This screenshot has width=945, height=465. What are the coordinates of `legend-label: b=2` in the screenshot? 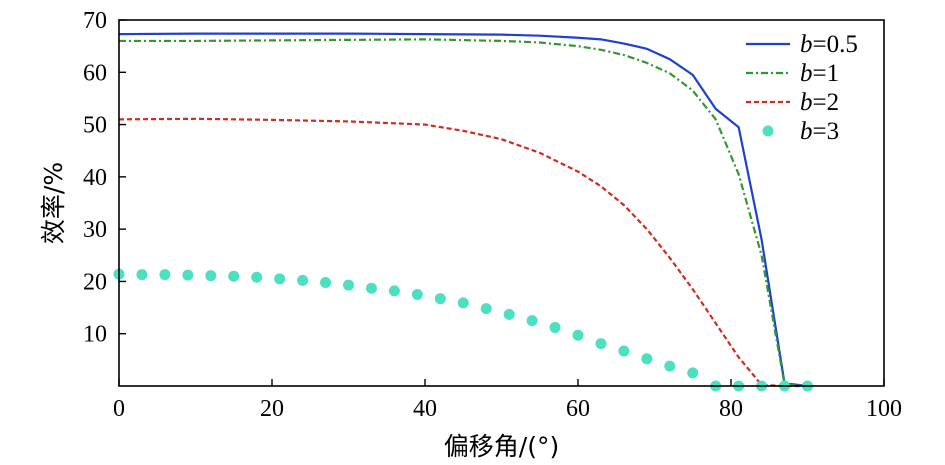 It's located at (819, 102).